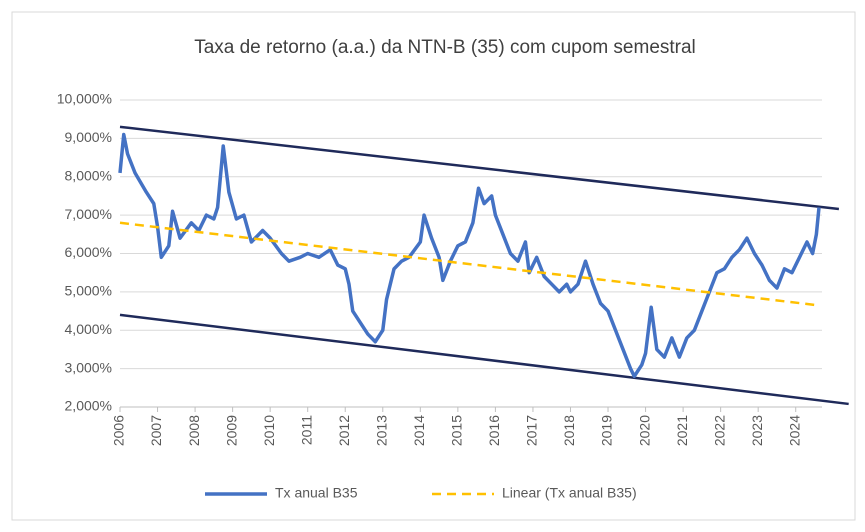  Describe the element at coordinates (757, 430) in the screenshot. I see `x-tick-label: 2023` at that location.